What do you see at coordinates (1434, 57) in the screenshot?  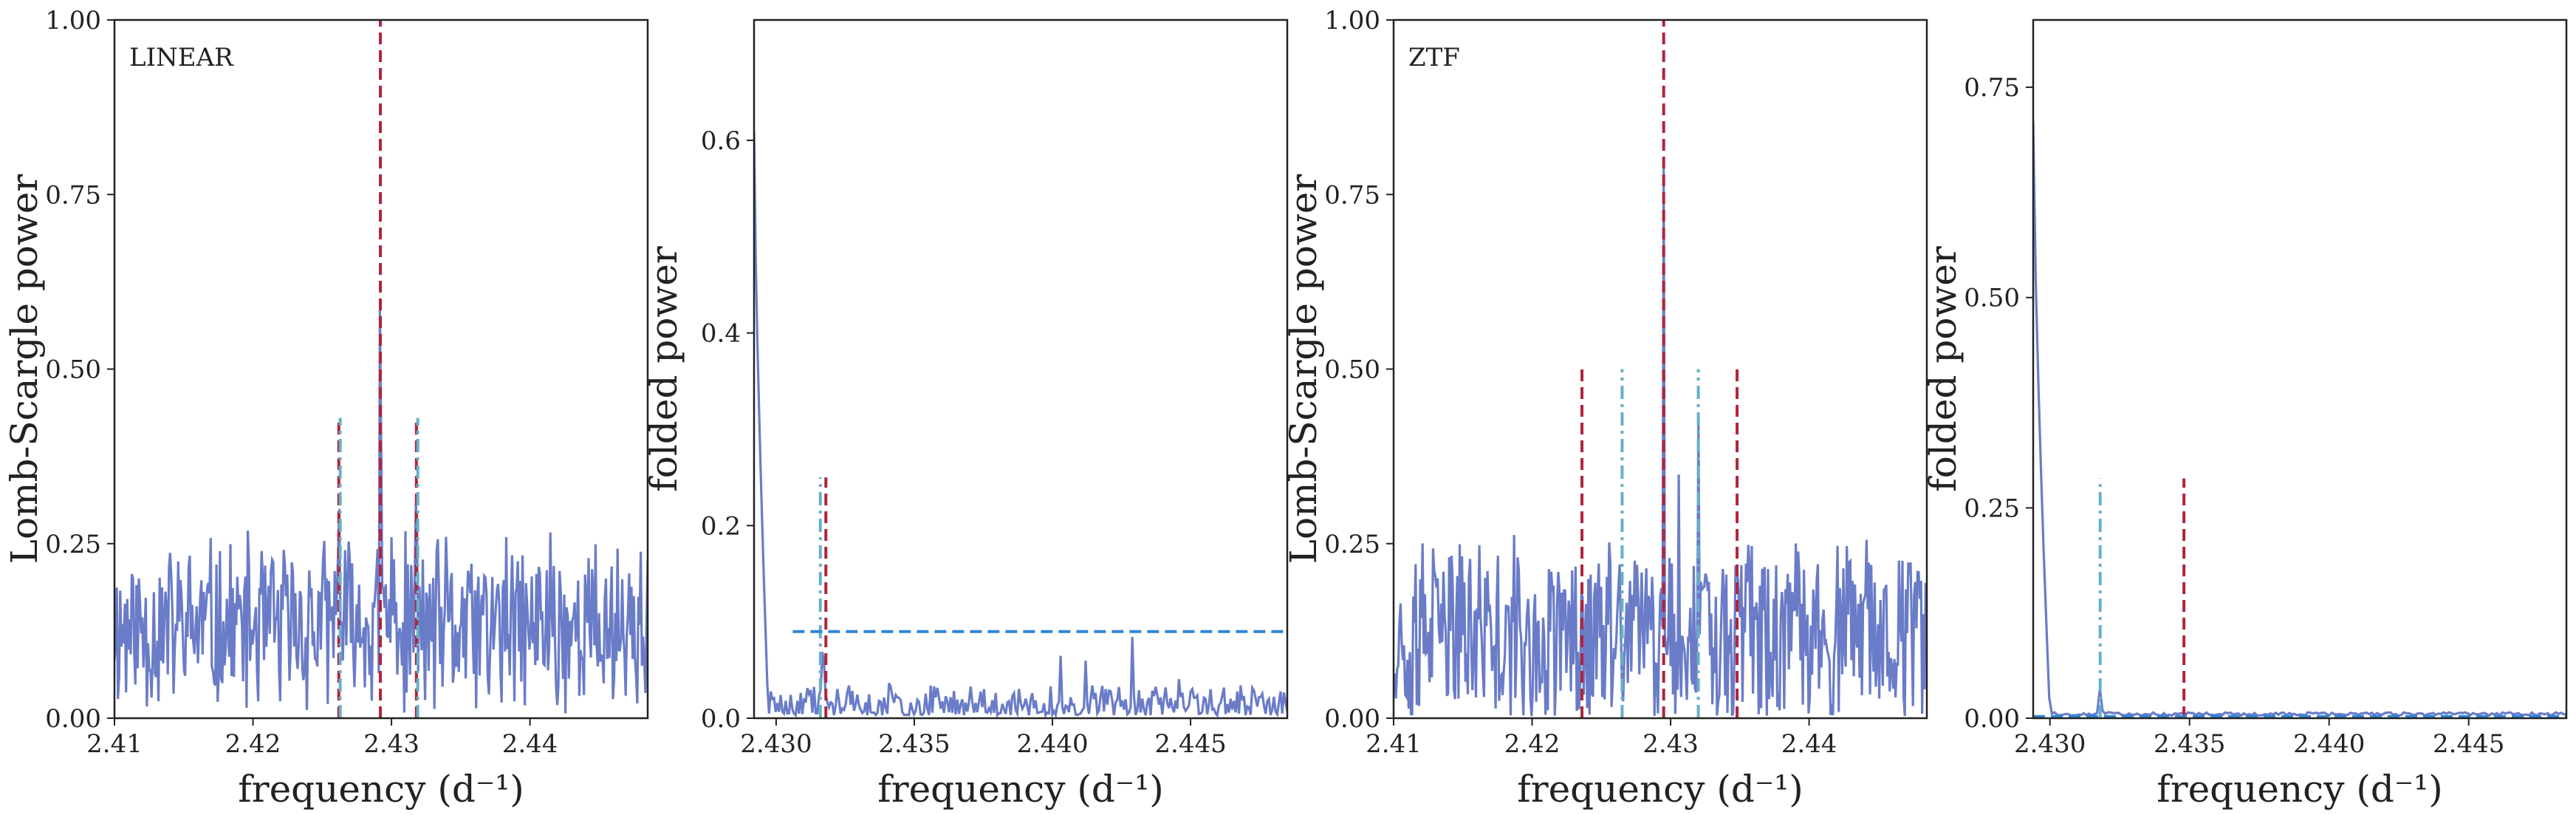 I see `panel-label: ZTF` at bounding box center [1434, 57].